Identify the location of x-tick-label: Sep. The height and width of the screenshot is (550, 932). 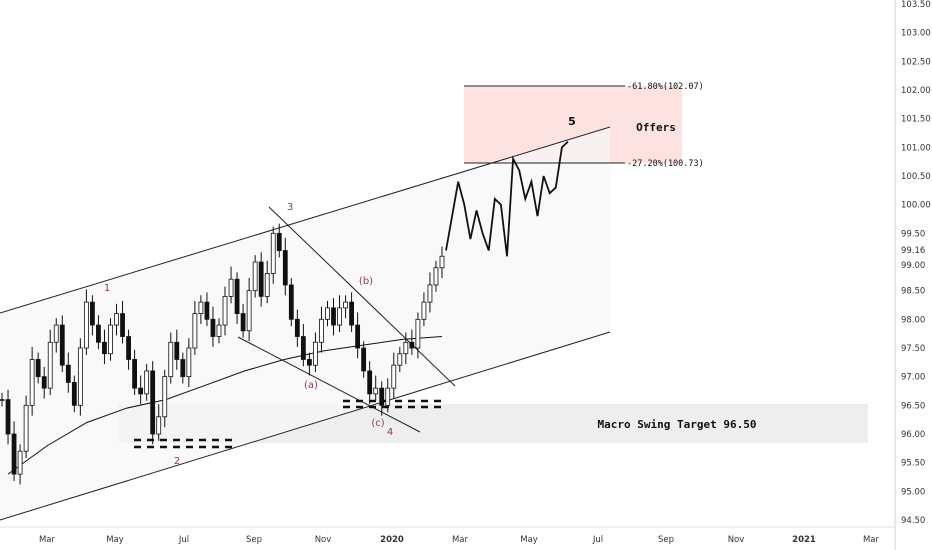
(254, 540).